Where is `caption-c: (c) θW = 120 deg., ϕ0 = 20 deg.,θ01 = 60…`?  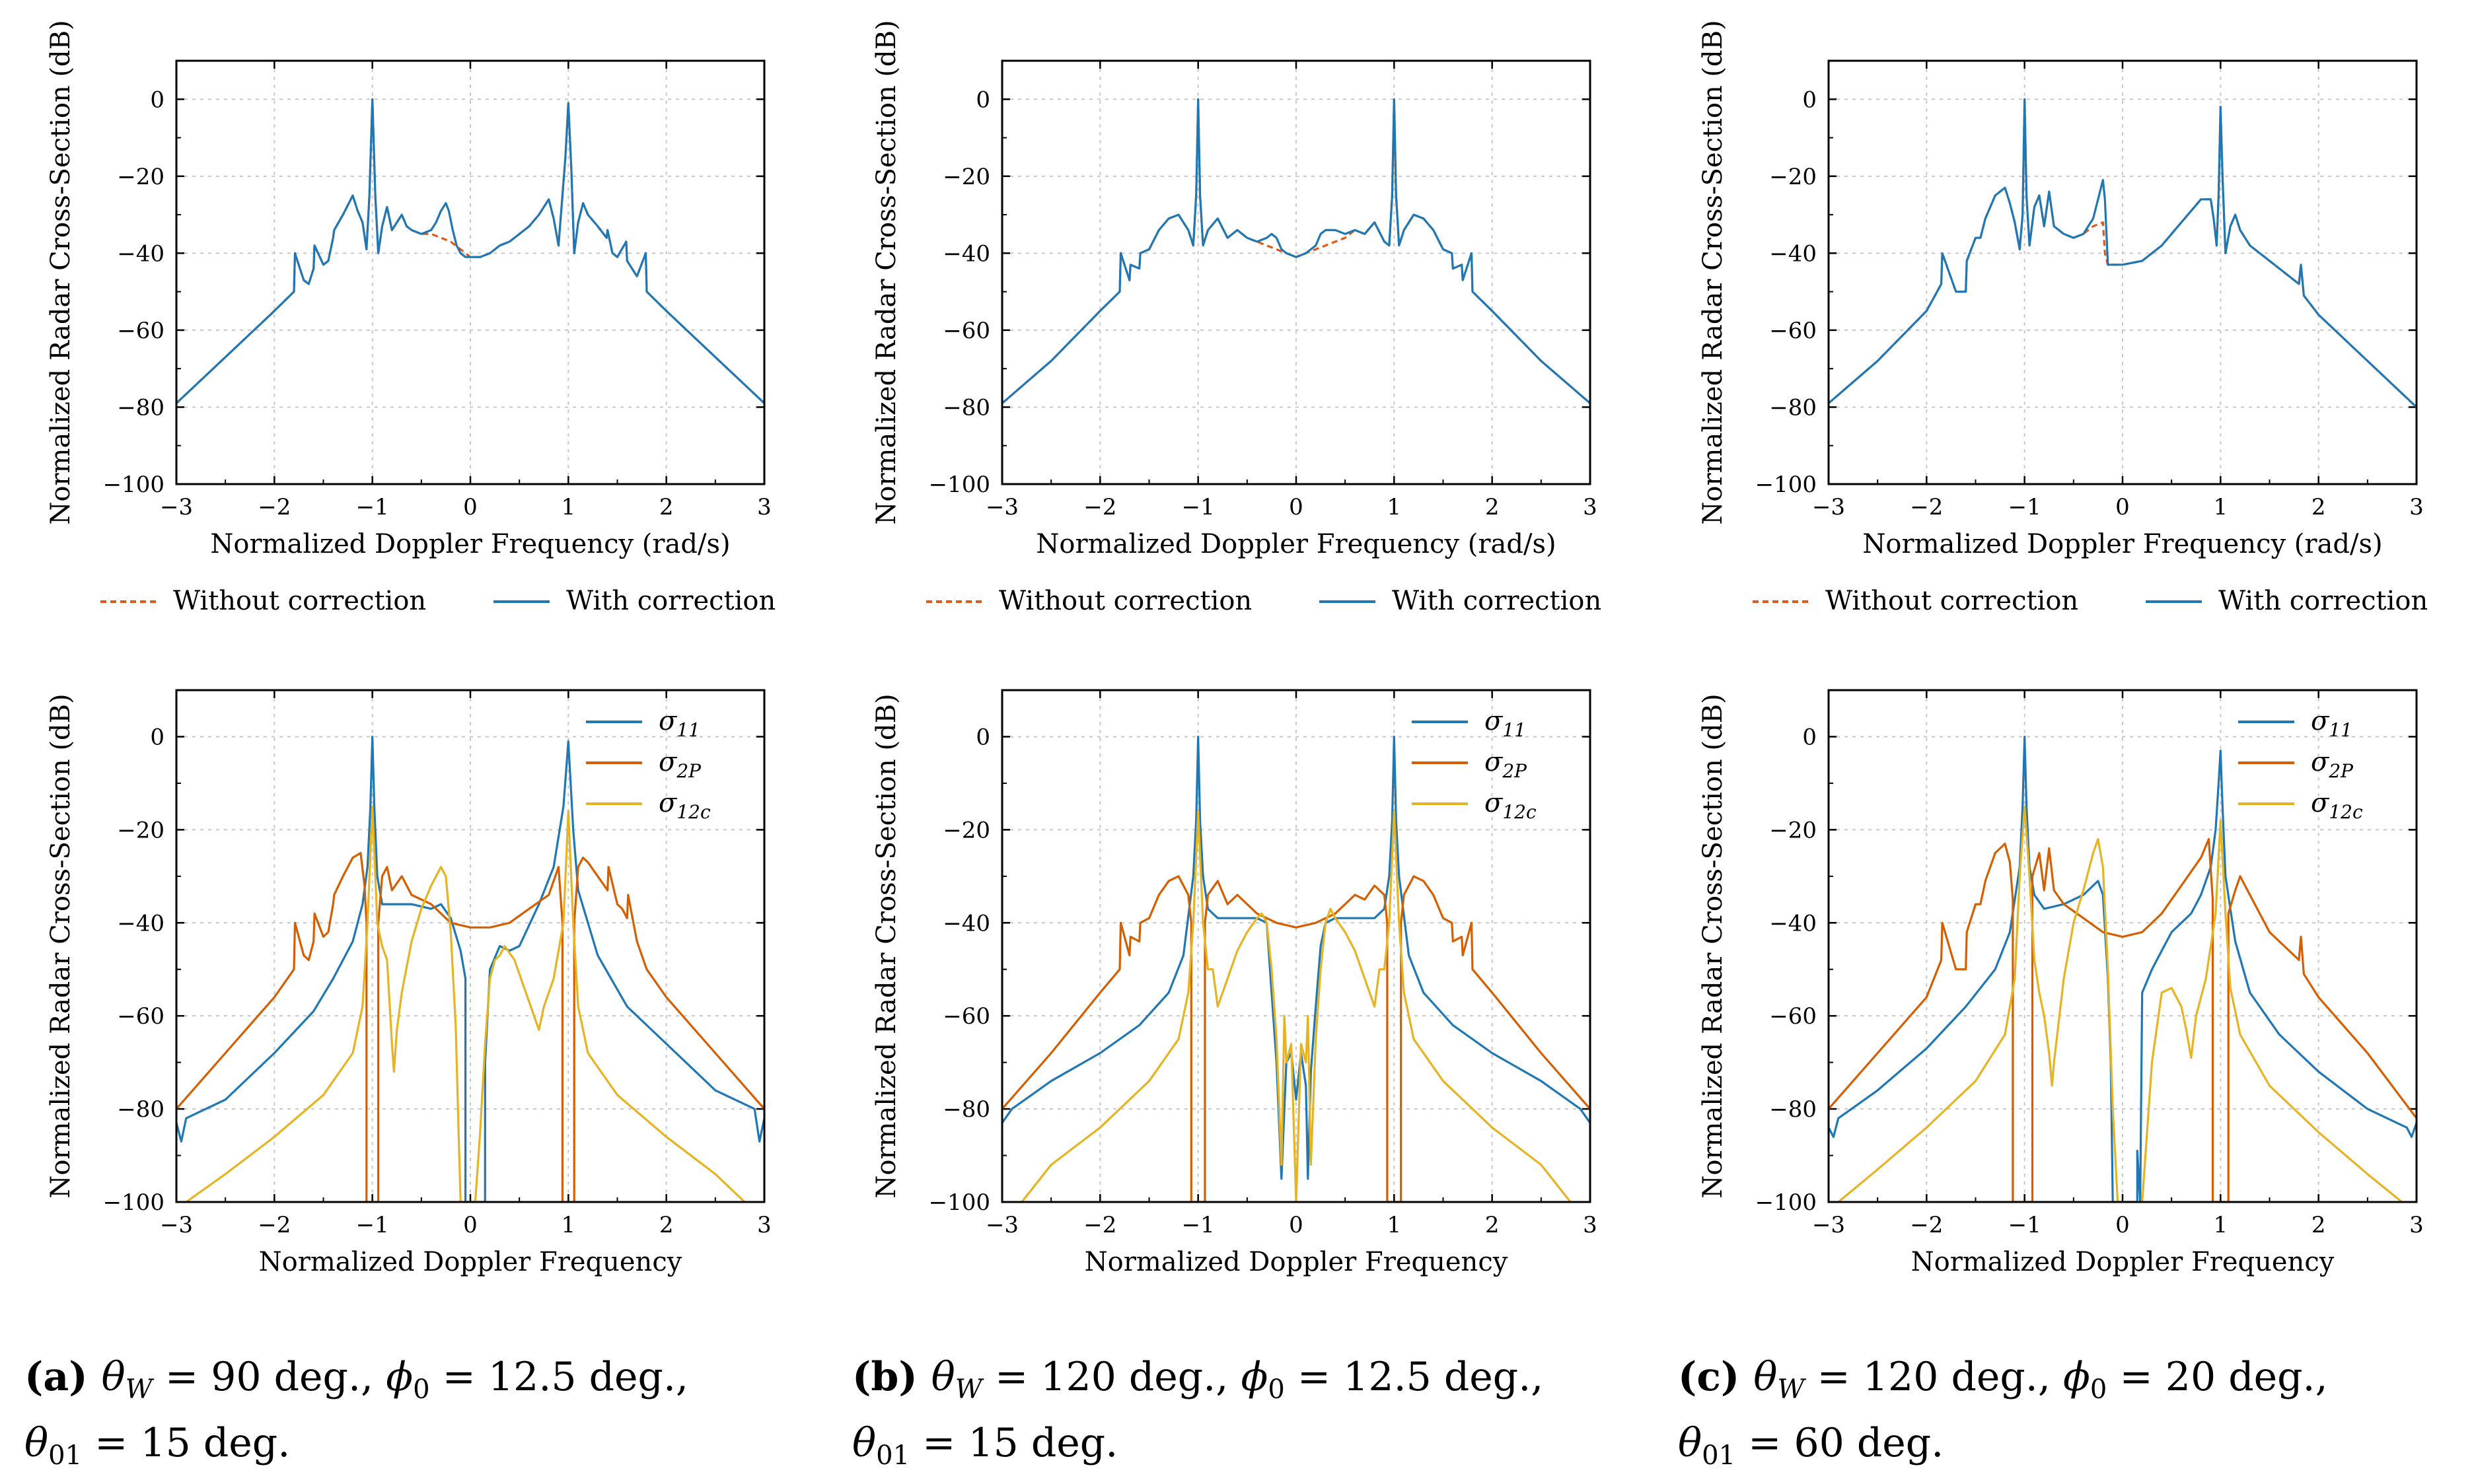 caption-c: (c) θW = 120 deg., ϕ0 = 20 deg.,θ01 = 60… is located at coordinates (2003, 1412).